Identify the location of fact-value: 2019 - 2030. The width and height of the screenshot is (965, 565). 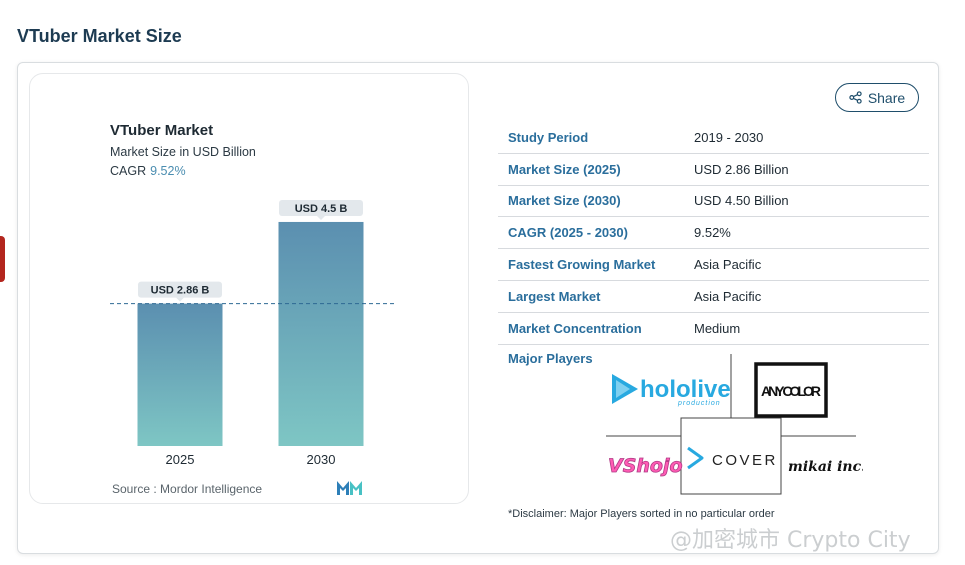
(729, 137).